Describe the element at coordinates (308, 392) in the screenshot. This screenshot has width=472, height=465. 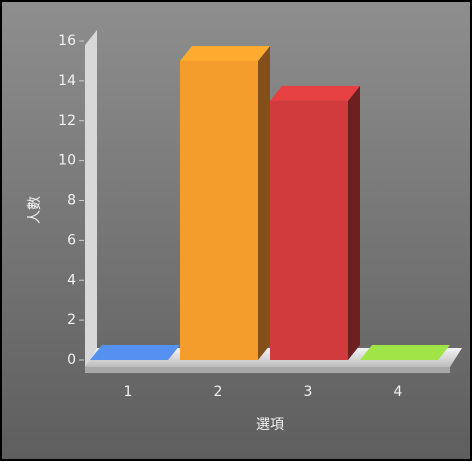
I see `x-tick-label: 3` at that location.